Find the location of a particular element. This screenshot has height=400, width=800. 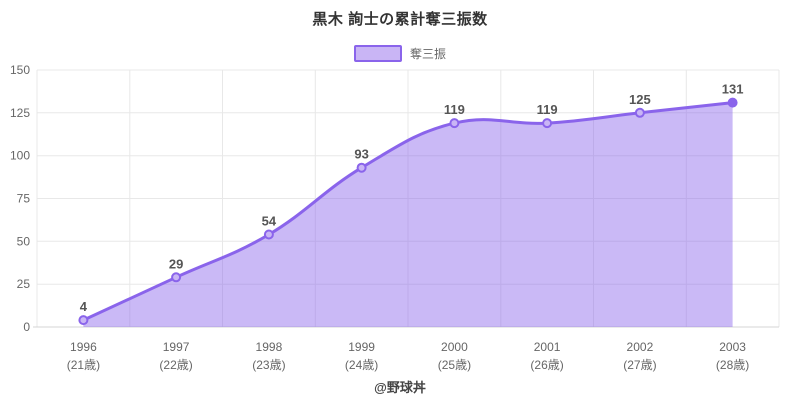

x-axis-year-label: 2000 is located at coordinates (454, 347).